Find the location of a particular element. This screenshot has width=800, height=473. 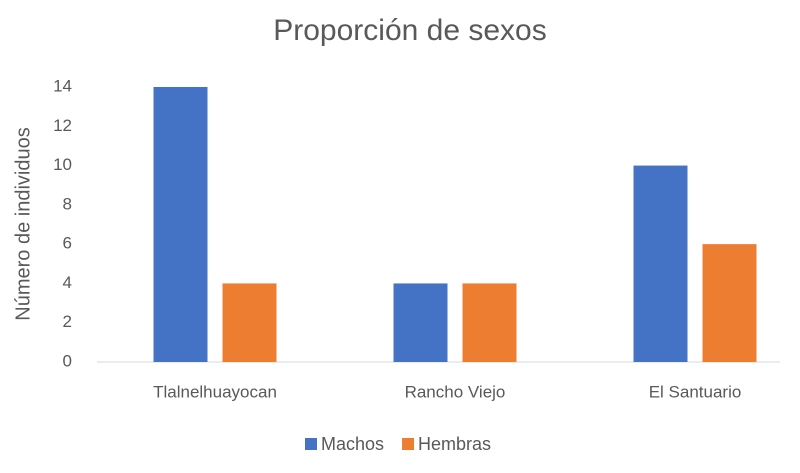

y-tick-label: 0 is located at coordinates (67, 360).